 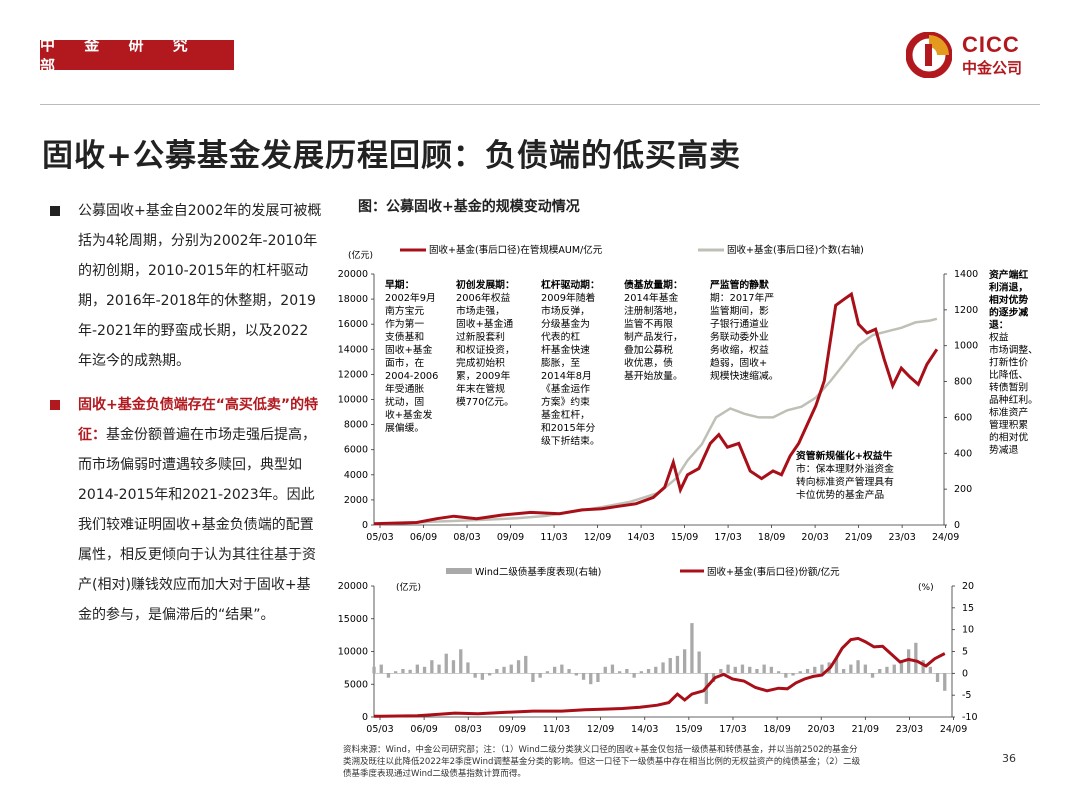 What do you see at coordinates (963, 489) in the screenshot?
I see `y-tick-label-right: 200` at bounding box center [963, 489].